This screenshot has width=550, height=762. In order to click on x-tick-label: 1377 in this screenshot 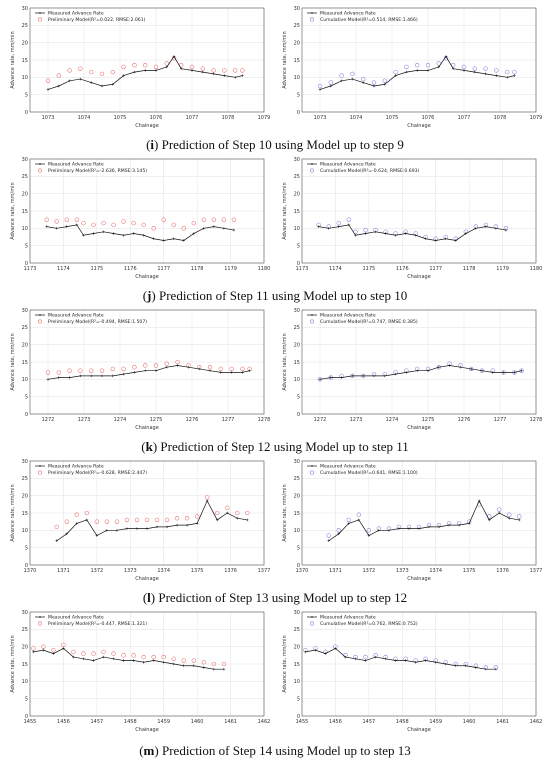, I will do `click(264, 571)`.